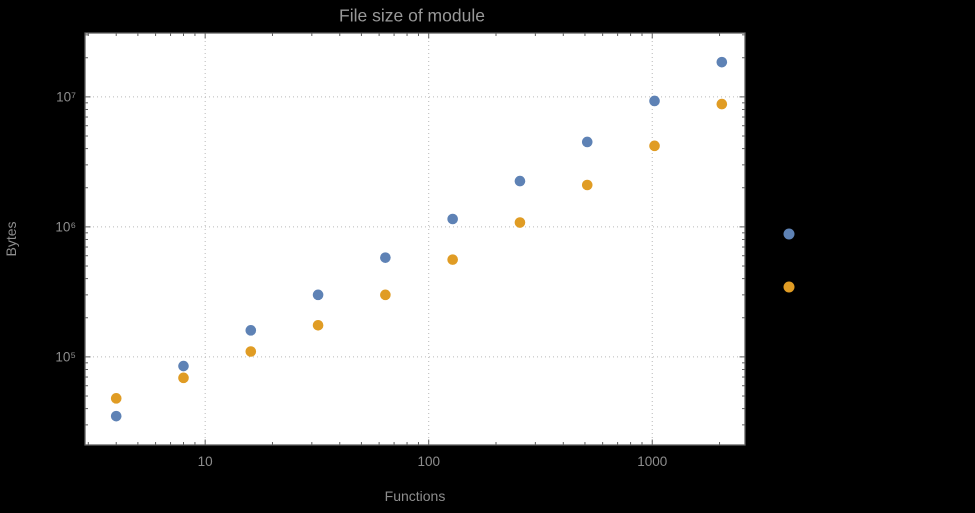 The width and height of the screenshot is (975, 513). I want to click on y-tick-label: 10⁷, so click(66, 96).